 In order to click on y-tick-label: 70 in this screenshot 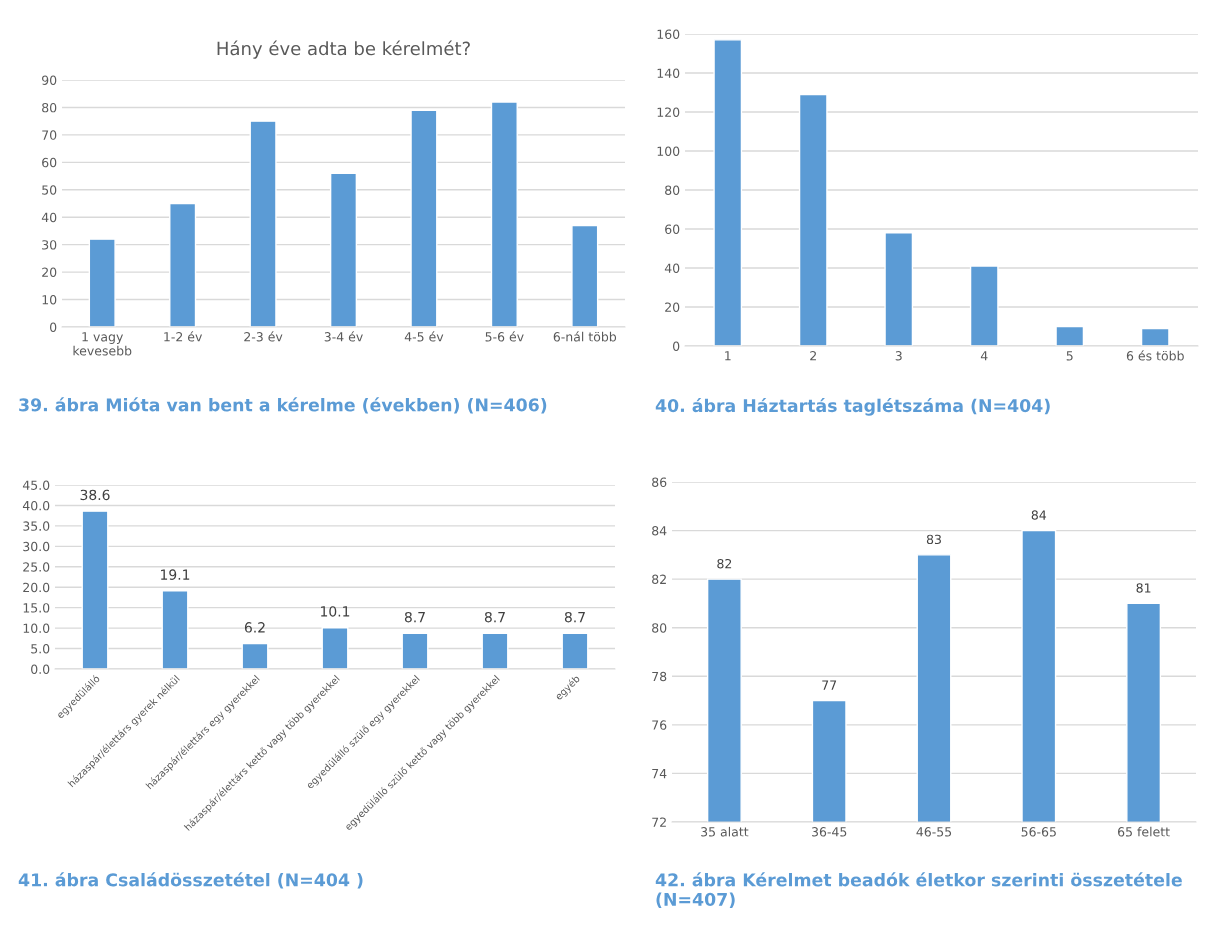, I will do `click(49, 135)`.